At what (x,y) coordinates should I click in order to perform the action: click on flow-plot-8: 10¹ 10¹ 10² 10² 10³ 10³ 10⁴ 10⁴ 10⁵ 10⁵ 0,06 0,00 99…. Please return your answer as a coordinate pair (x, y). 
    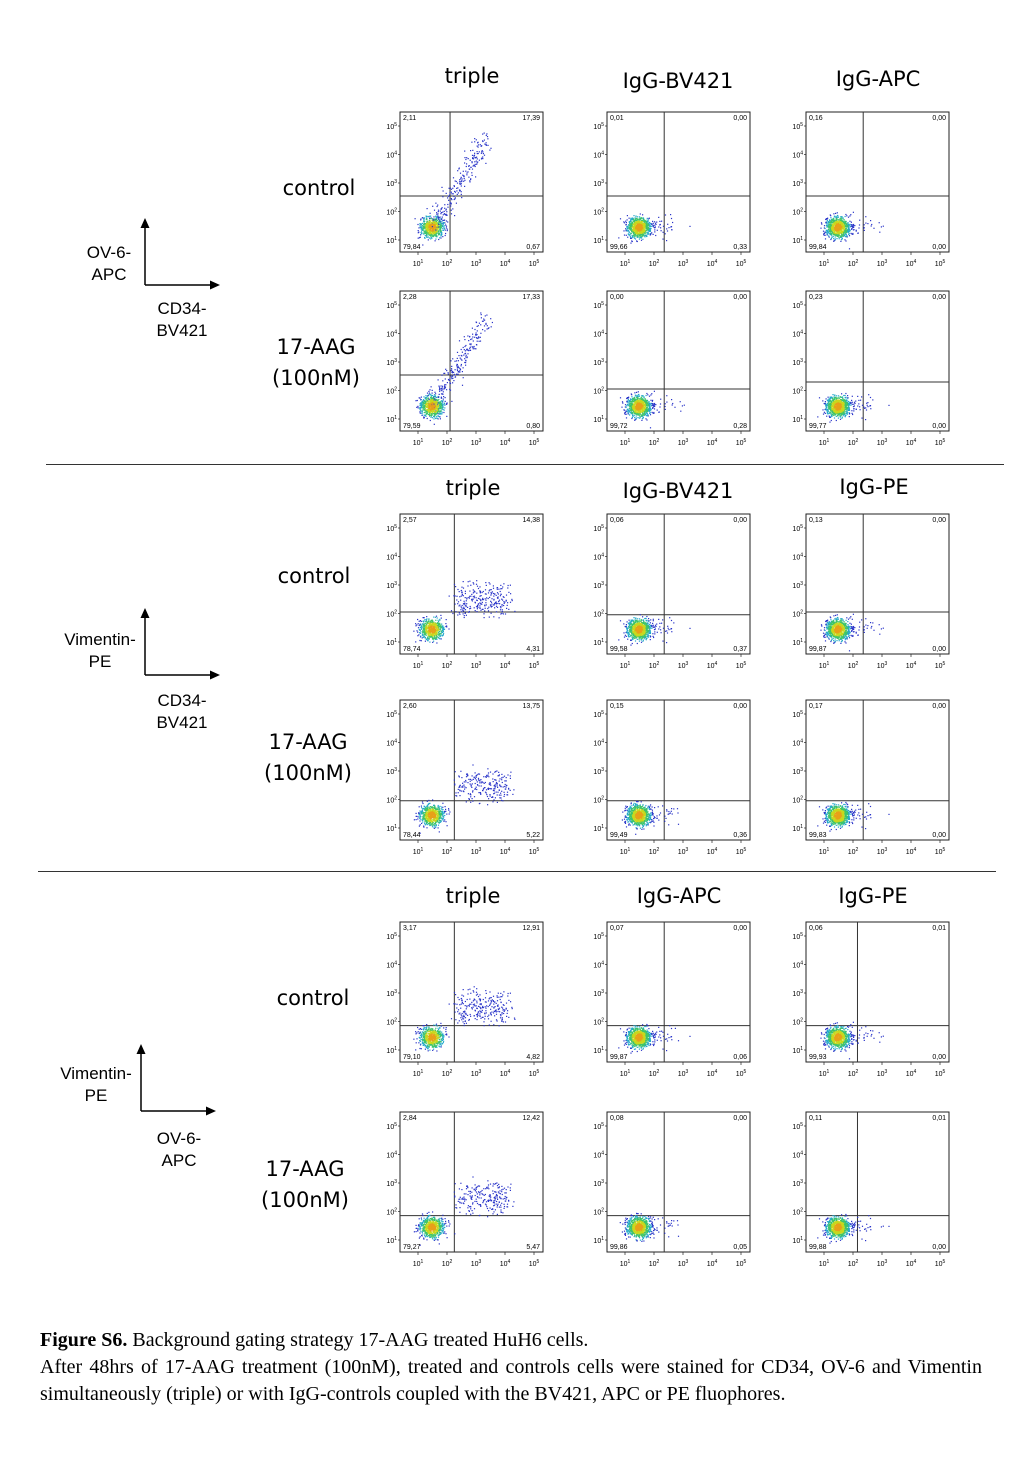
    Looking at the image, I should click on (670, 595).